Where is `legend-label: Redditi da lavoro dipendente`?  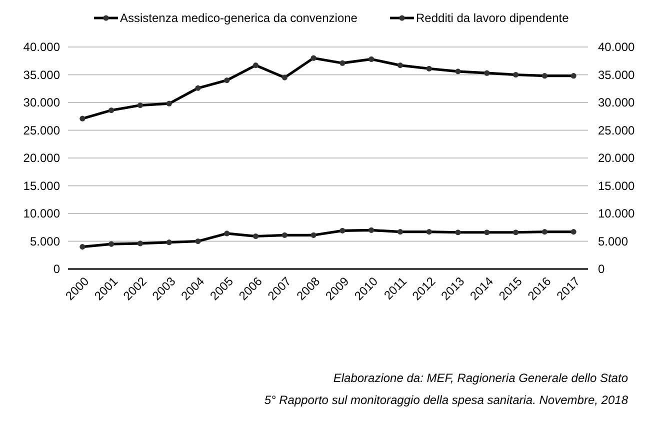
legend-label: Redditi da lavoro dipendente is located at coordinates (493, 18).